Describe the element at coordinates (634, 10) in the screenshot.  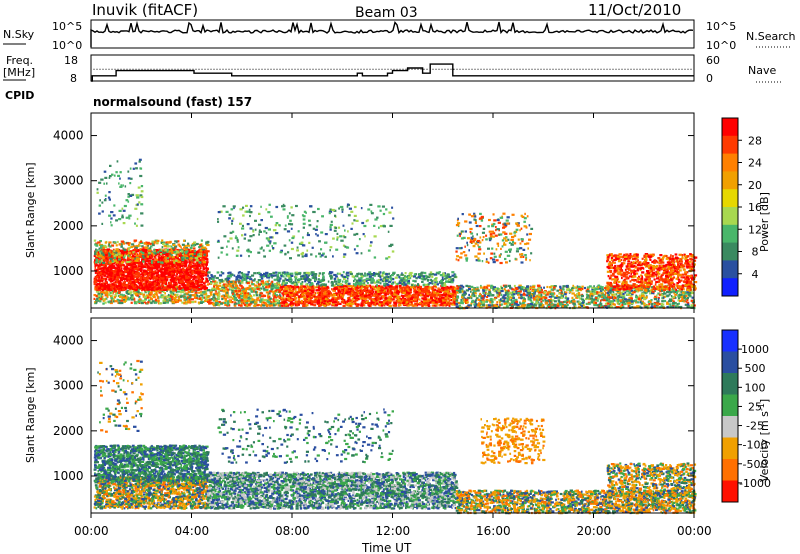
I see `date-title: 11/Oct/2010` at that location.